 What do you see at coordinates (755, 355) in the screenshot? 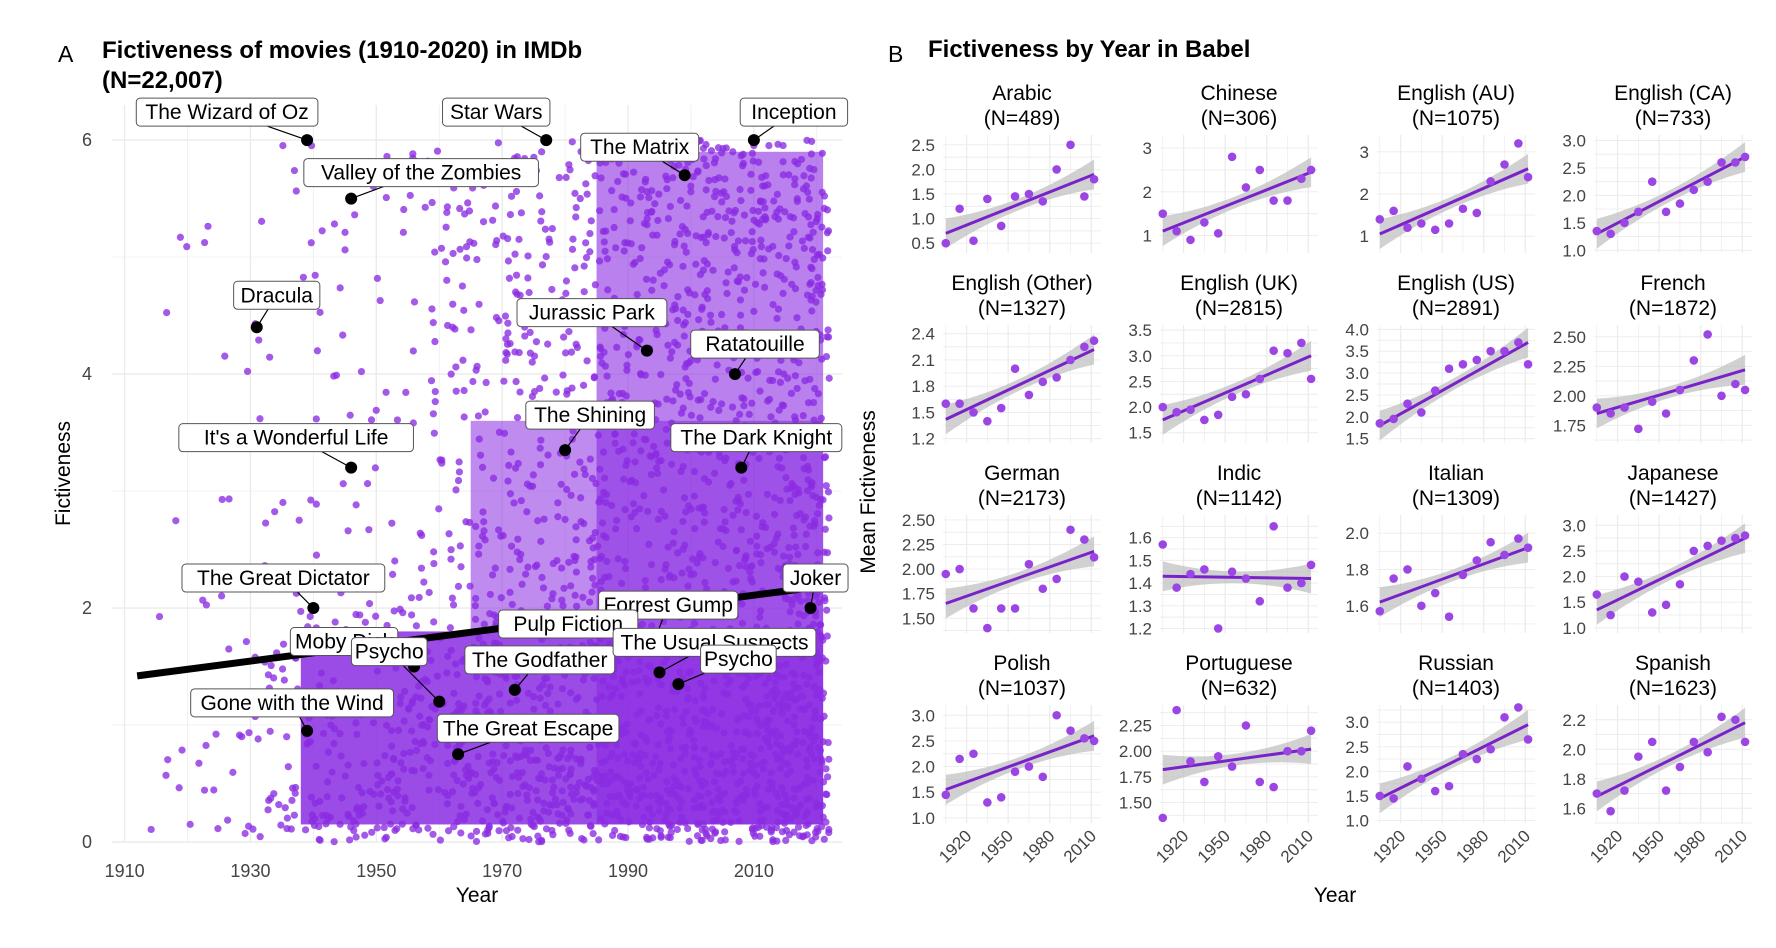
I see `labeled-movie: Ratatouille` at bounding box center [755, 355].